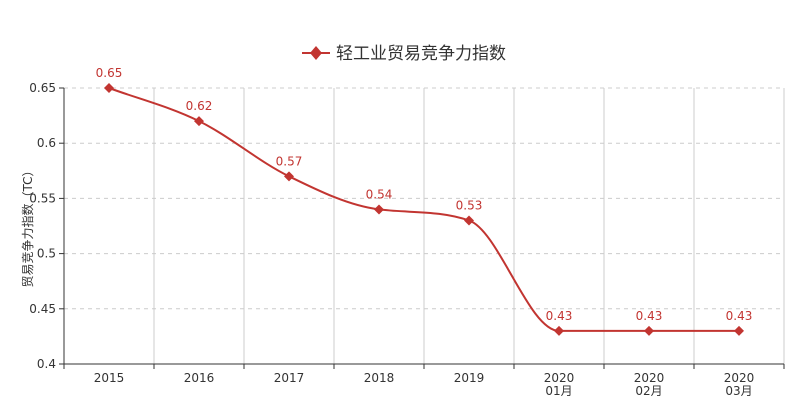 Image resolution: width=808 pixels, height=416 pixels. I want to click on data-label: 0.57, so click(289, 161).